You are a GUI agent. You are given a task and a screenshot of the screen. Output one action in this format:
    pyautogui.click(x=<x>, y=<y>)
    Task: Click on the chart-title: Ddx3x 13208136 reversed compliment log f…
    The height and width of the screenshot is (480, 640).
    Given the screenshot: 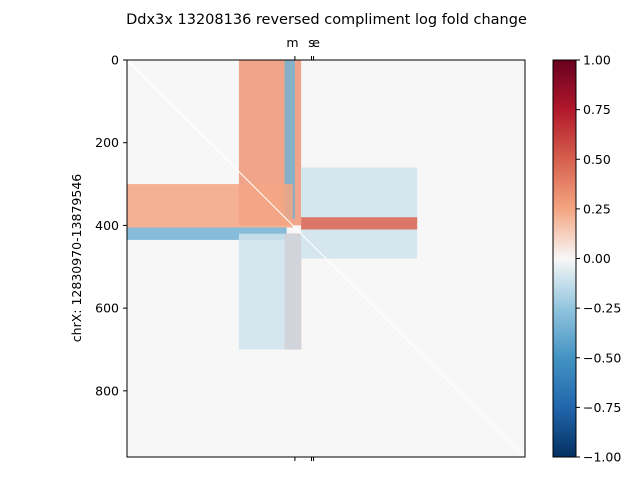 What is the action you would take?
    pyautogui.click(x=326, y=20)
    